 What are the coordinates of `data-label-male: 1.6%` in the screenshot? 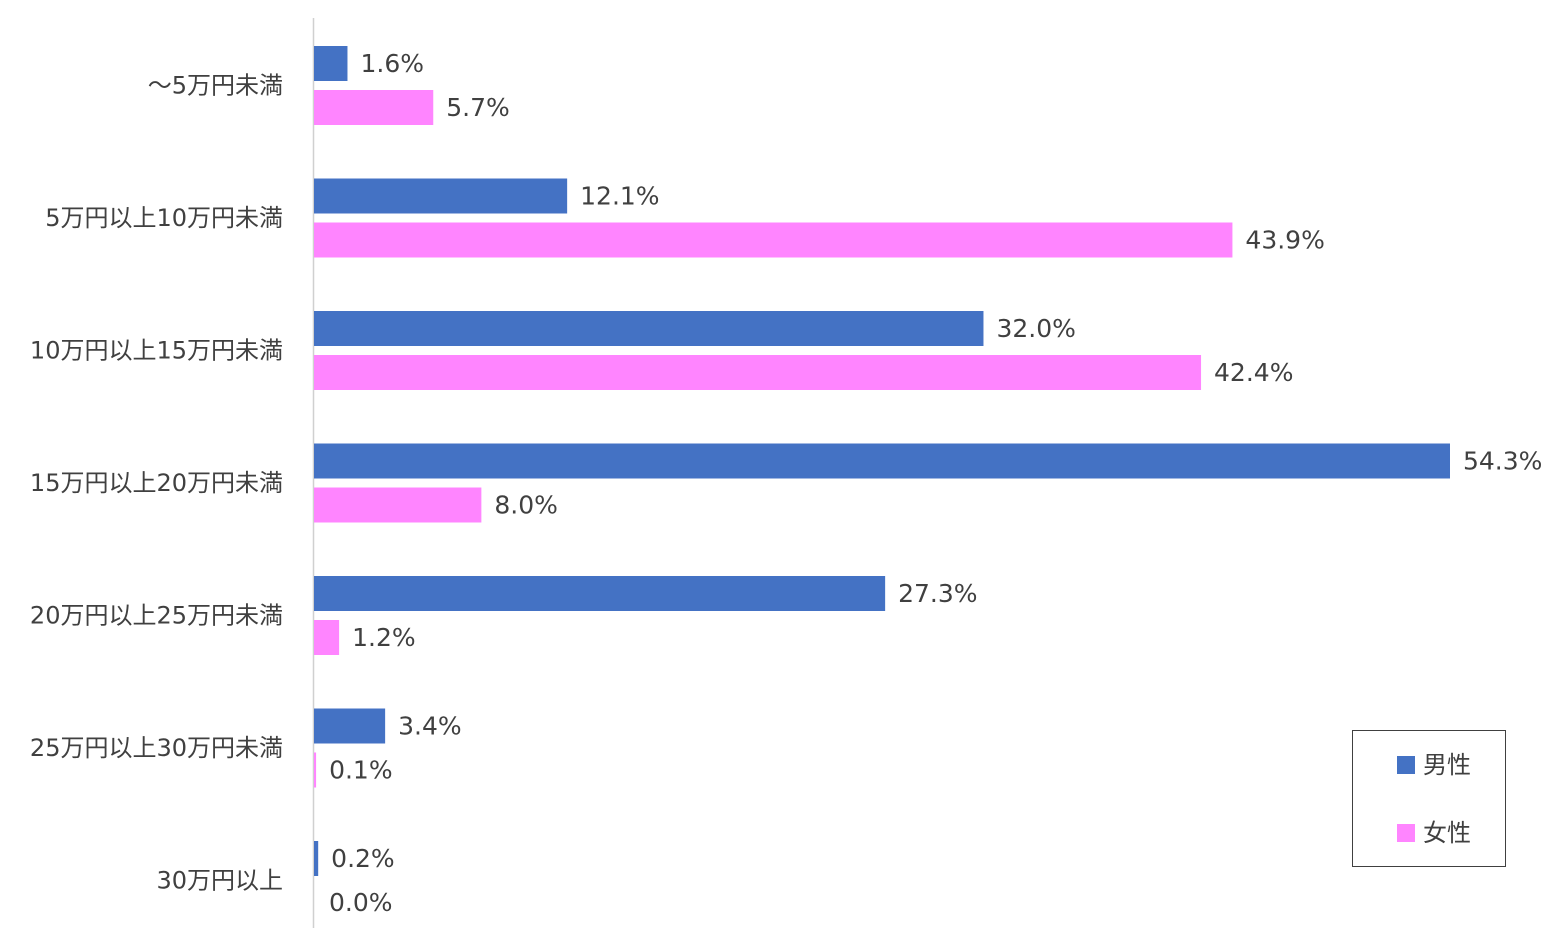 It's located at (392, 63).